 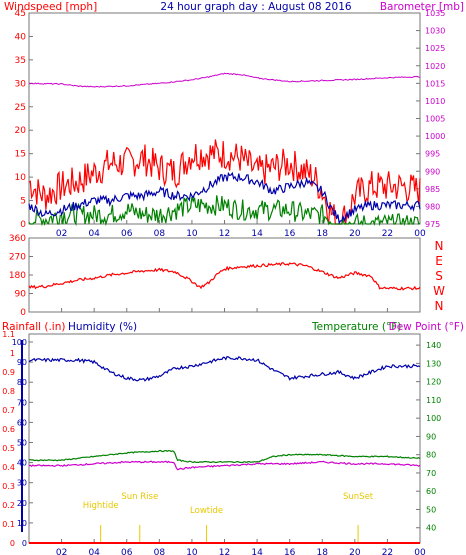 I want to click on compass-label: E, so click(x=439, y=261).